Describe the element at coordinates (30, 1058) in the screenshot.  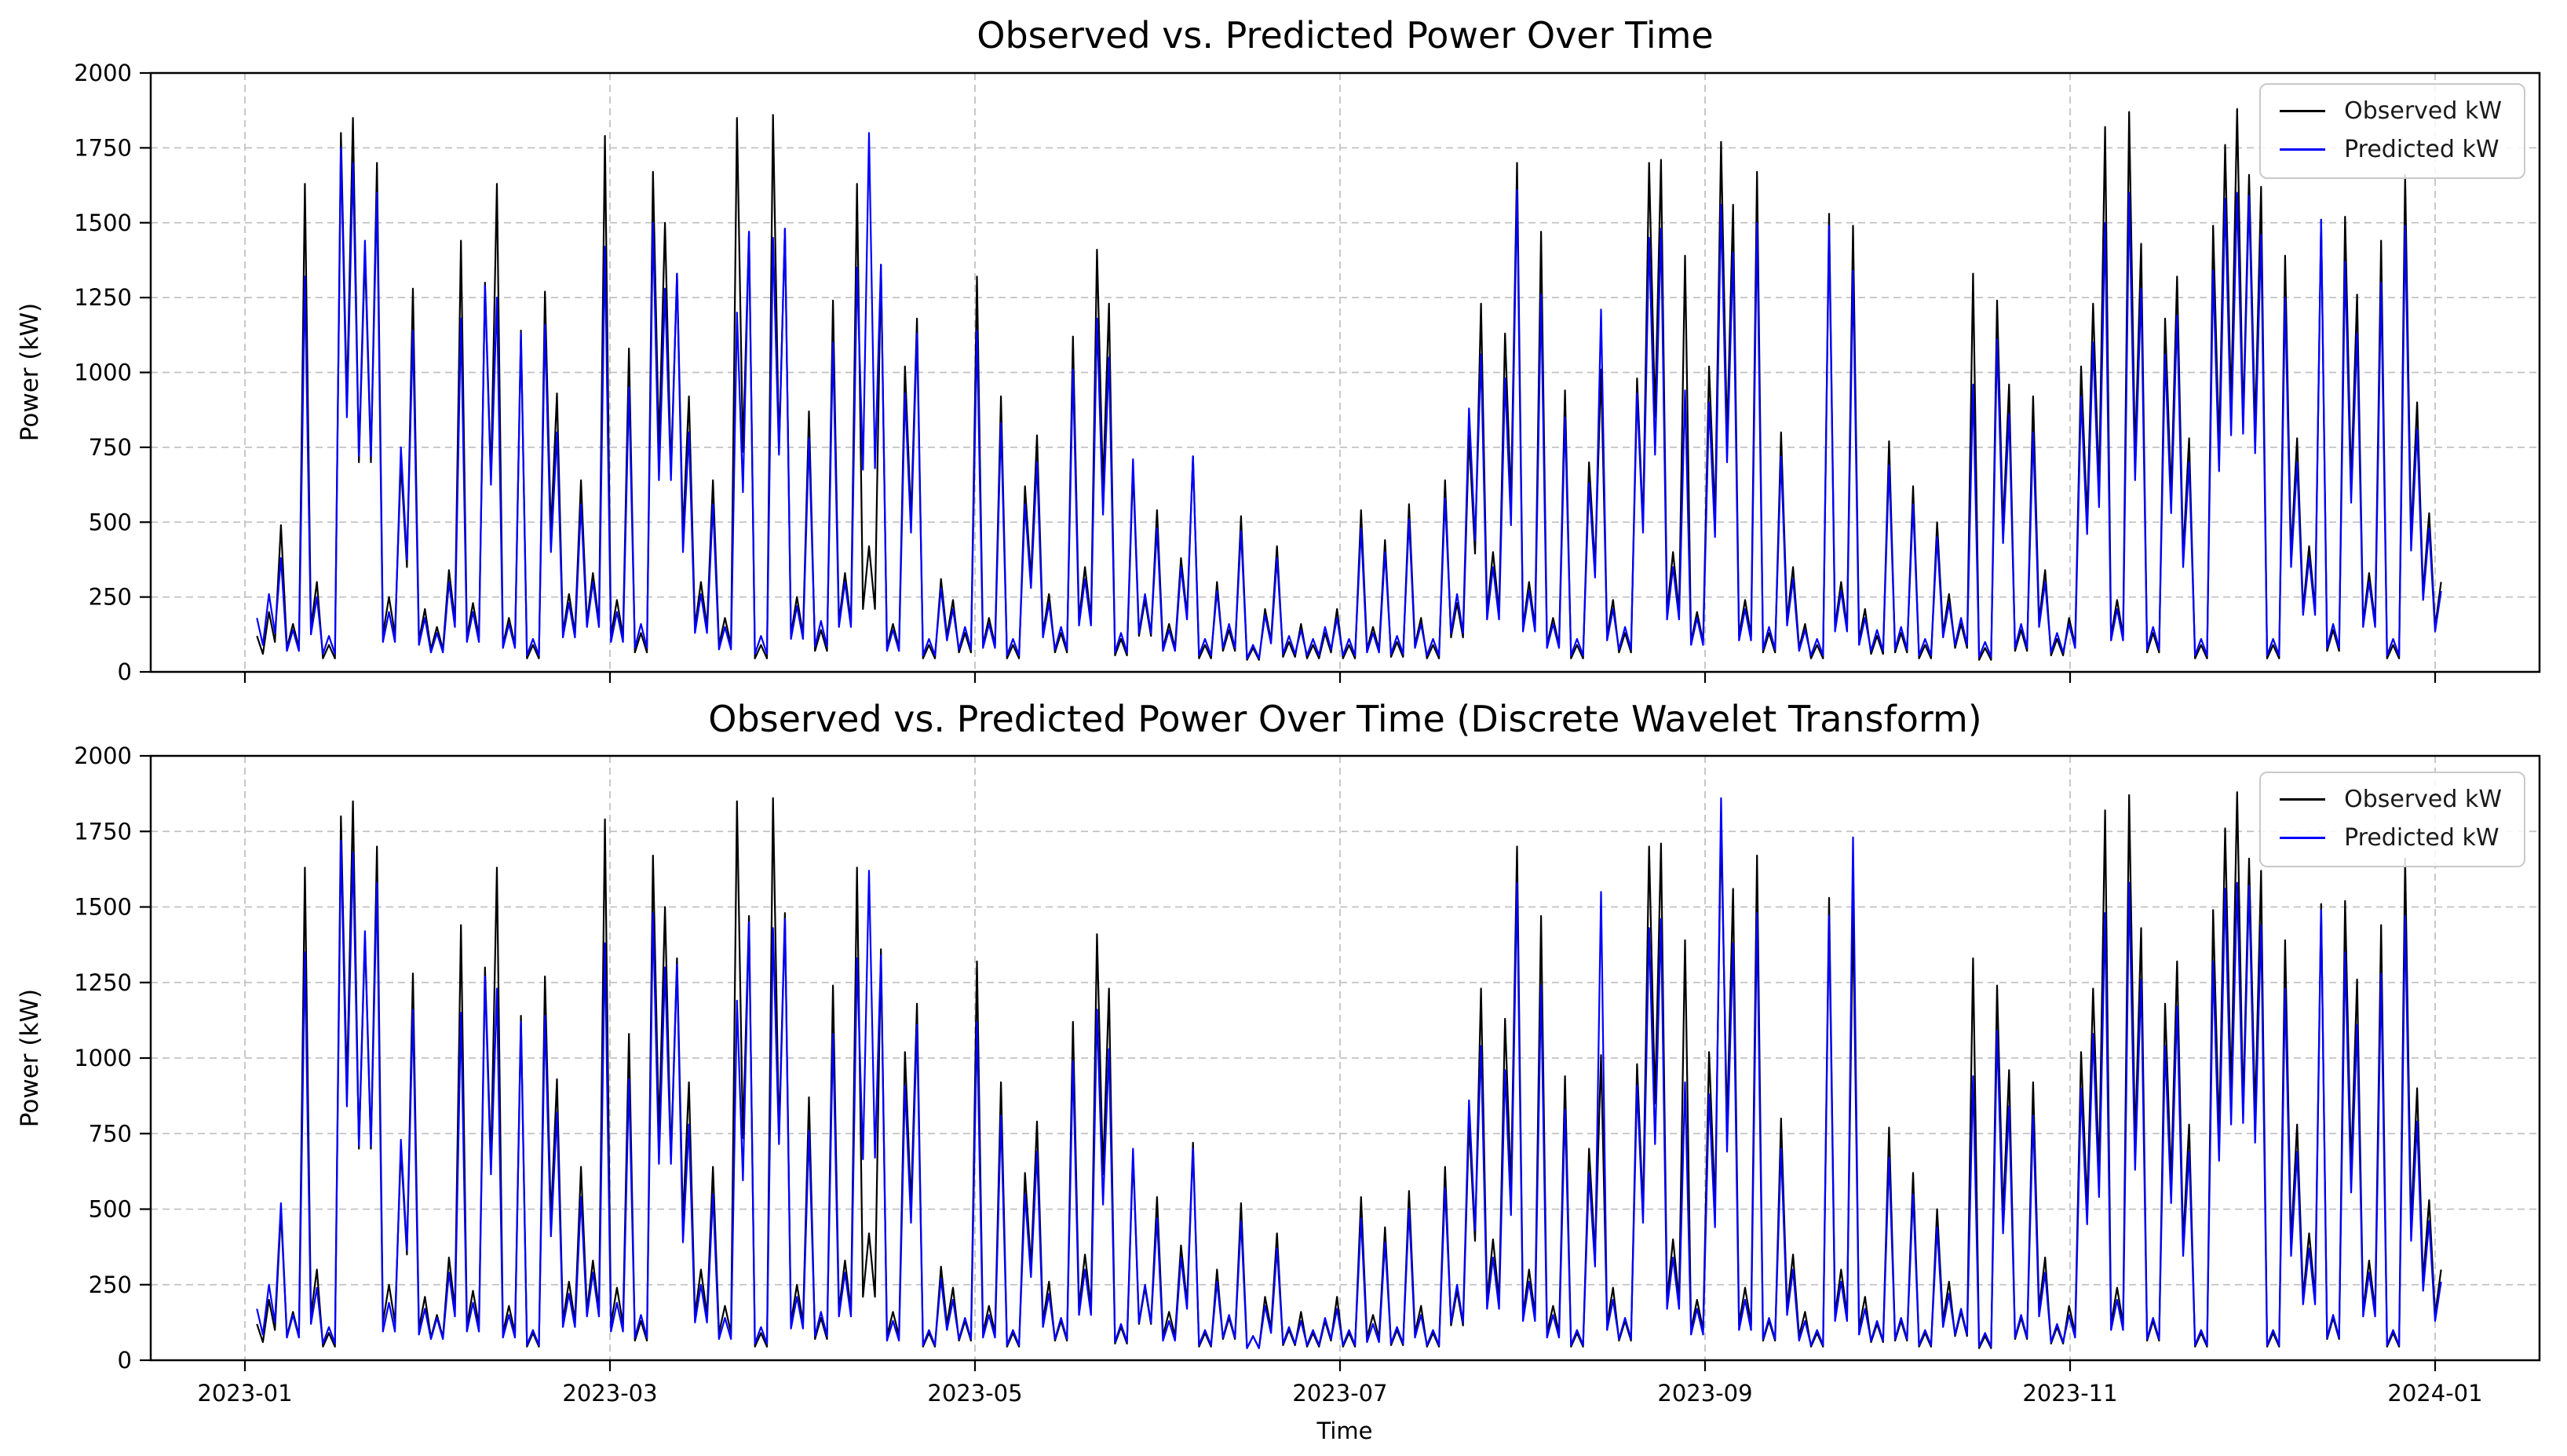
I see `chart-2-y-axis-label: Power (kW)` at that location.